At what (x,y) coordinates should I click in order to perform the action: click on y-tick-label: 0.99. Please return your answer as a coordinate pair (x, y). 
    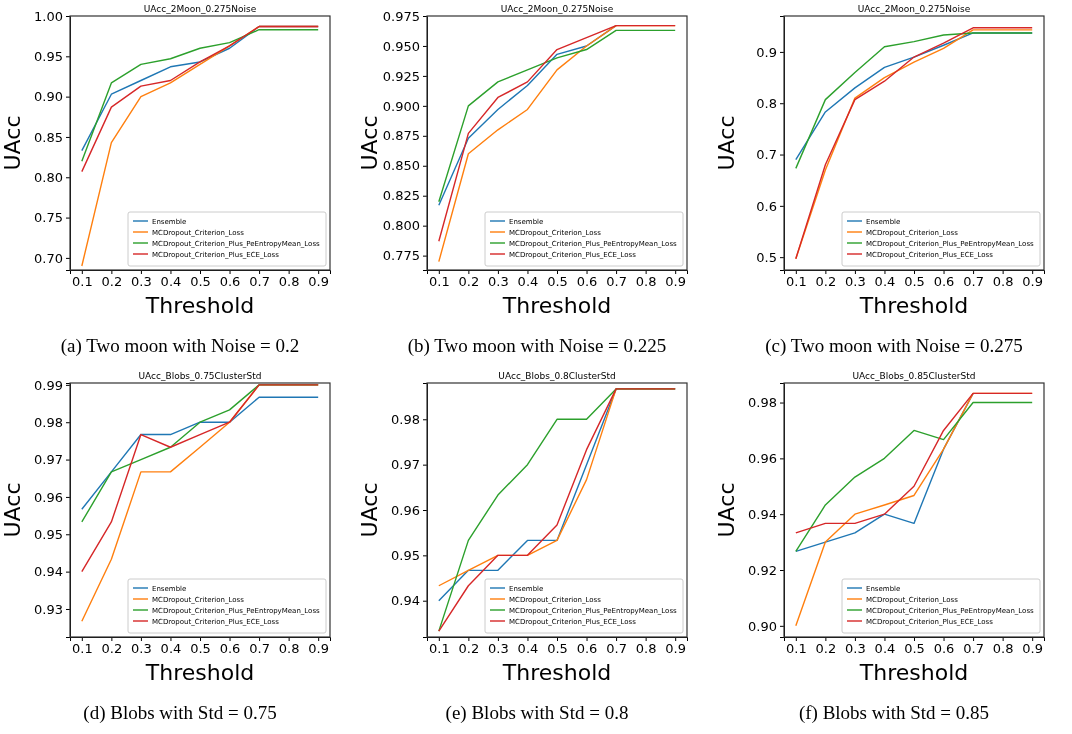
    Looking at the image, I should click on (48, 385).